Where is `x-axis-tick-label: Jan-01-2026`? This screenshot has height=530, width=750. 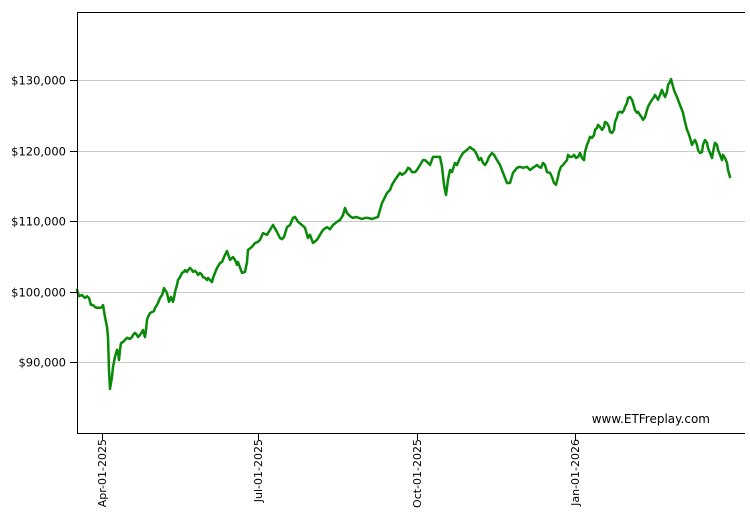 x-axis-tick-label: Jan-01-2026 is located at coordinates (575, 473).